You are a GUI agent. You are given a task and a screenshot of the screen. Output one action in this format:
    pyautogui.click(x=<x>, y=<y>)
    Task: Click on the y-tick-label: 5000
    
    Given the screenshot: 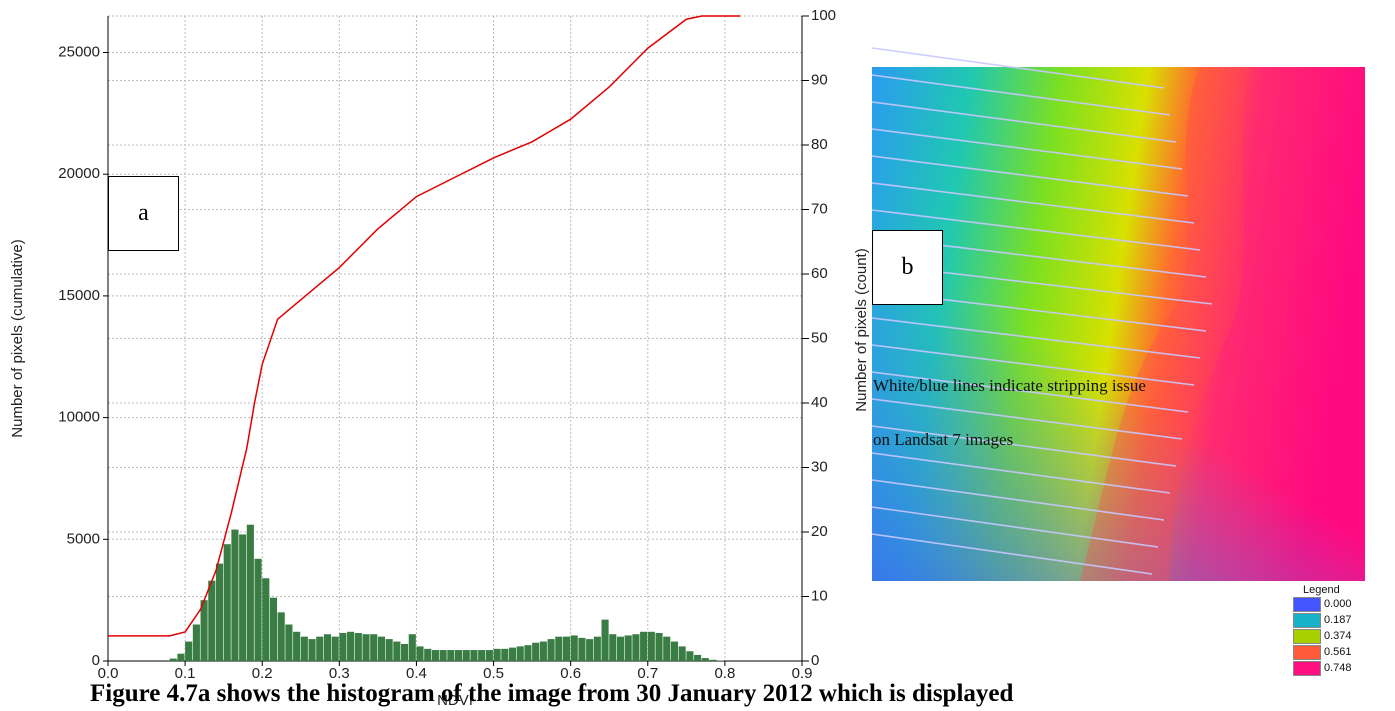 What is the action you would take?
    pyautogui.click(x=83, y=538)
    